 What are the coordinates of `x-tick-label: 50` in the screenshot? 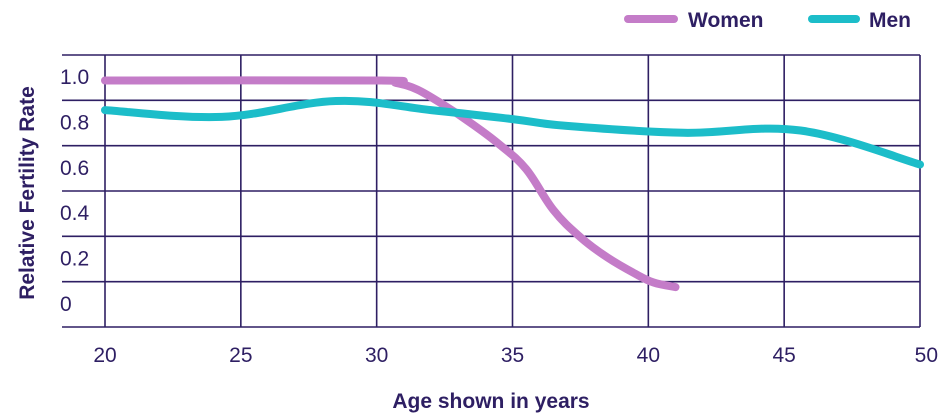 It's located at (926, 355).